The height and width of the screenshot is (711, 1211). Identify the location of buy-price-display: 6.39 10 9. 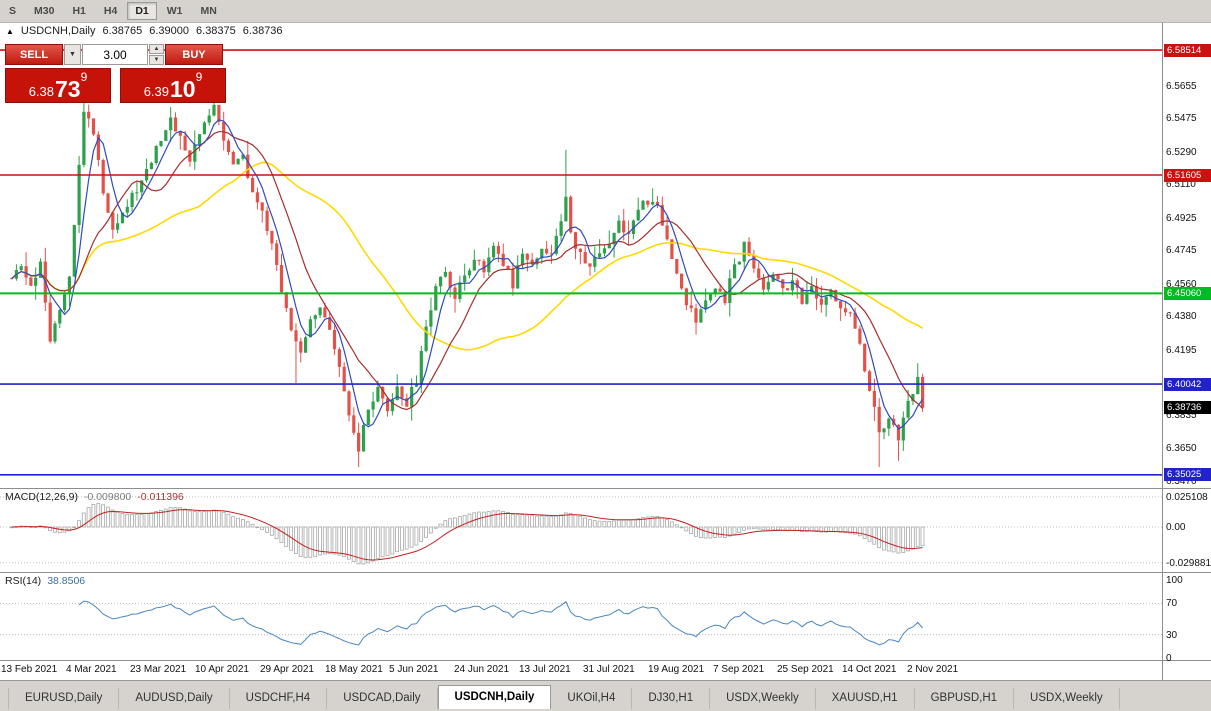
(173, 85).